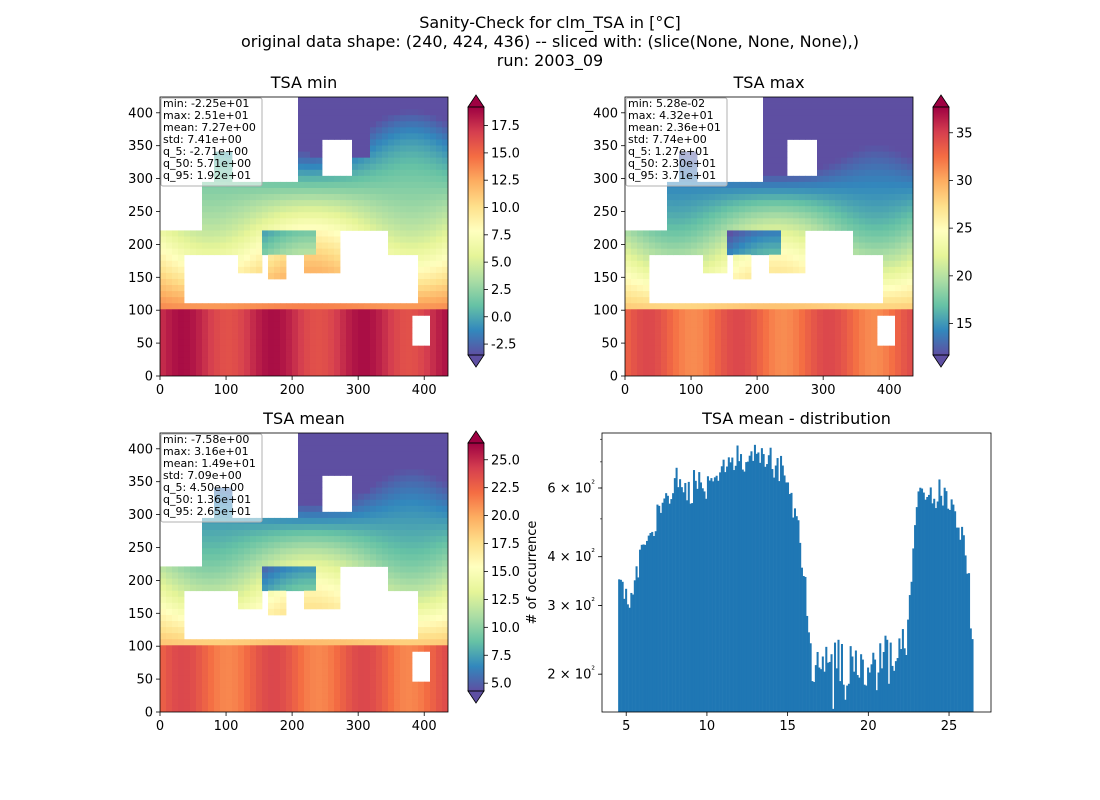  Describe the element at coordinates (605, 146) in the screenshot. I see `y-tick-label: 350` at that location.